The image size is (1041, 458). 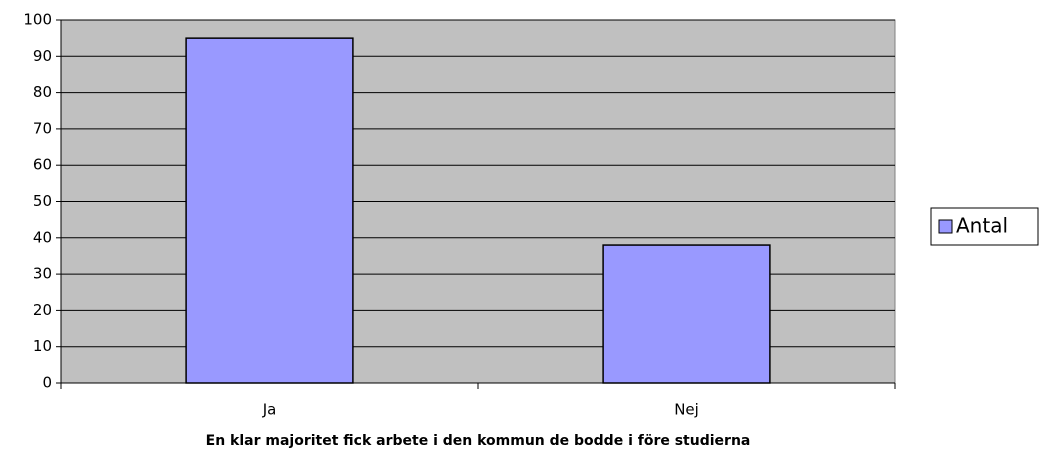 What do you see at coordinates (47, 383) in the screenshot?
I see `y-tick-label: 0` at bounding box center [47, 383].